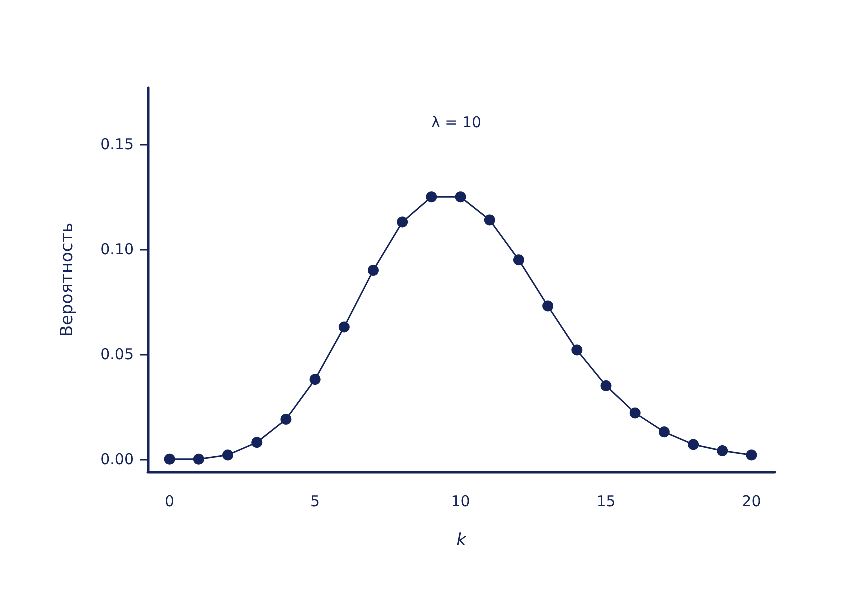 The width and height of the screenshot is (850, 615). Describe the element at coordinates (117, 354) in the screenshot. I see `y-tick-label: 0.05` at that location.